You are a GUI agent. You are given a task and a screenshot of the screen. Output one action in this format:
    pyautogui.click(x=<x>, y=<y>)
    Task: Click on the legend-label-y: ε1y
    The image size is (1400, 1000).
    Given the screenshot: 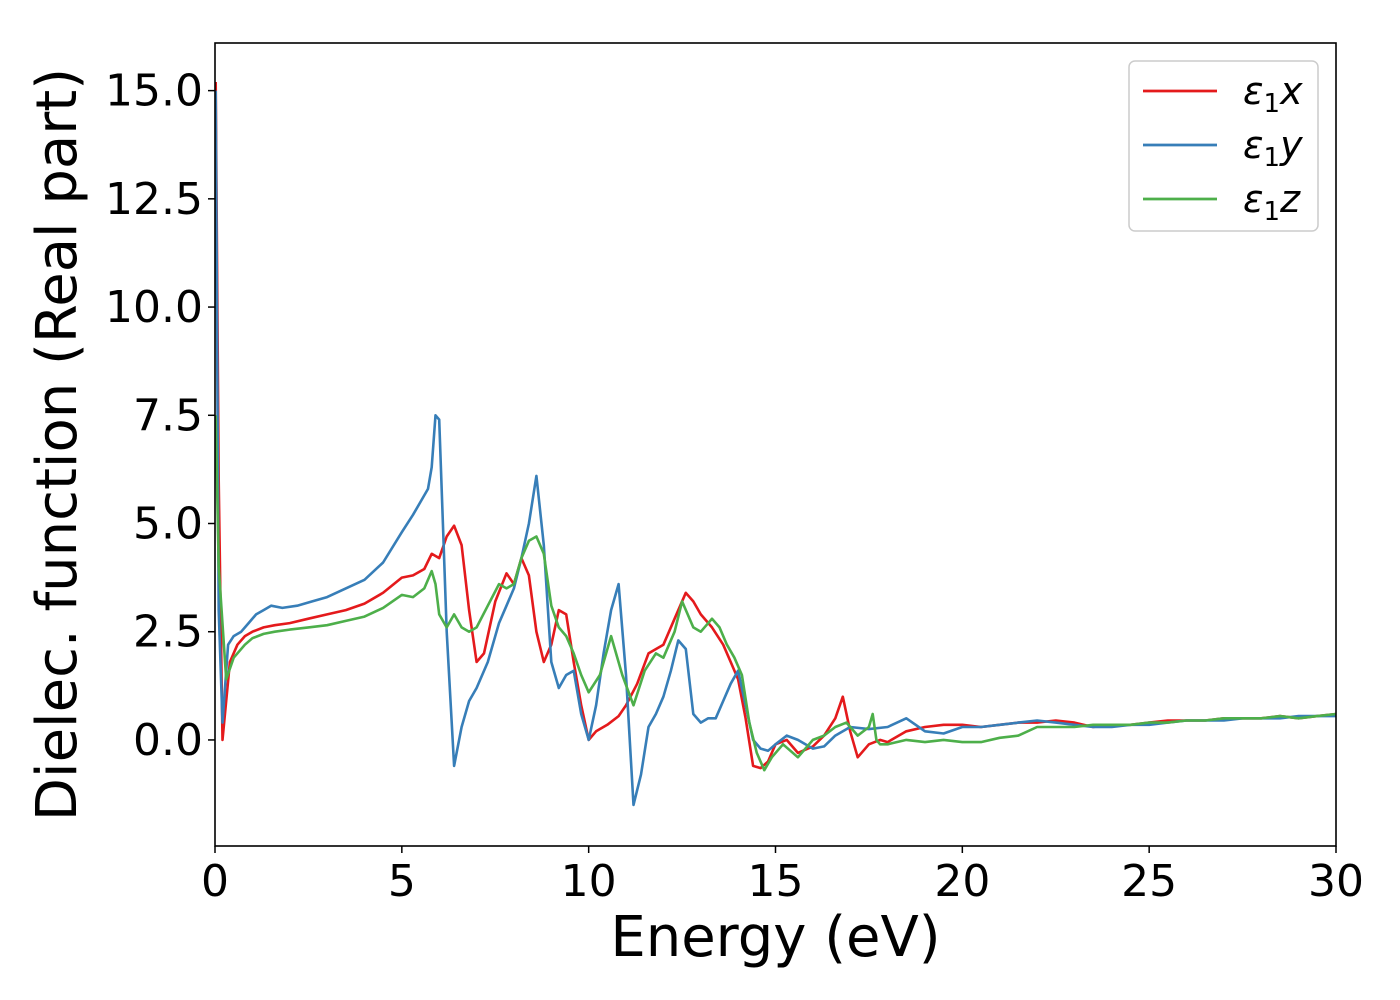 What is the action you would take?
    pyautogui.click(x=1273, y=148)
    